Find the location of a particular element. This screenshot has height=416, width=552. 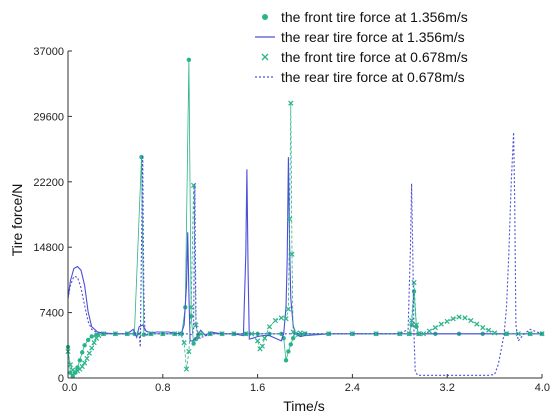

legend-item: the front tire force at 0.678m/s is located at coordinates (364, 57).